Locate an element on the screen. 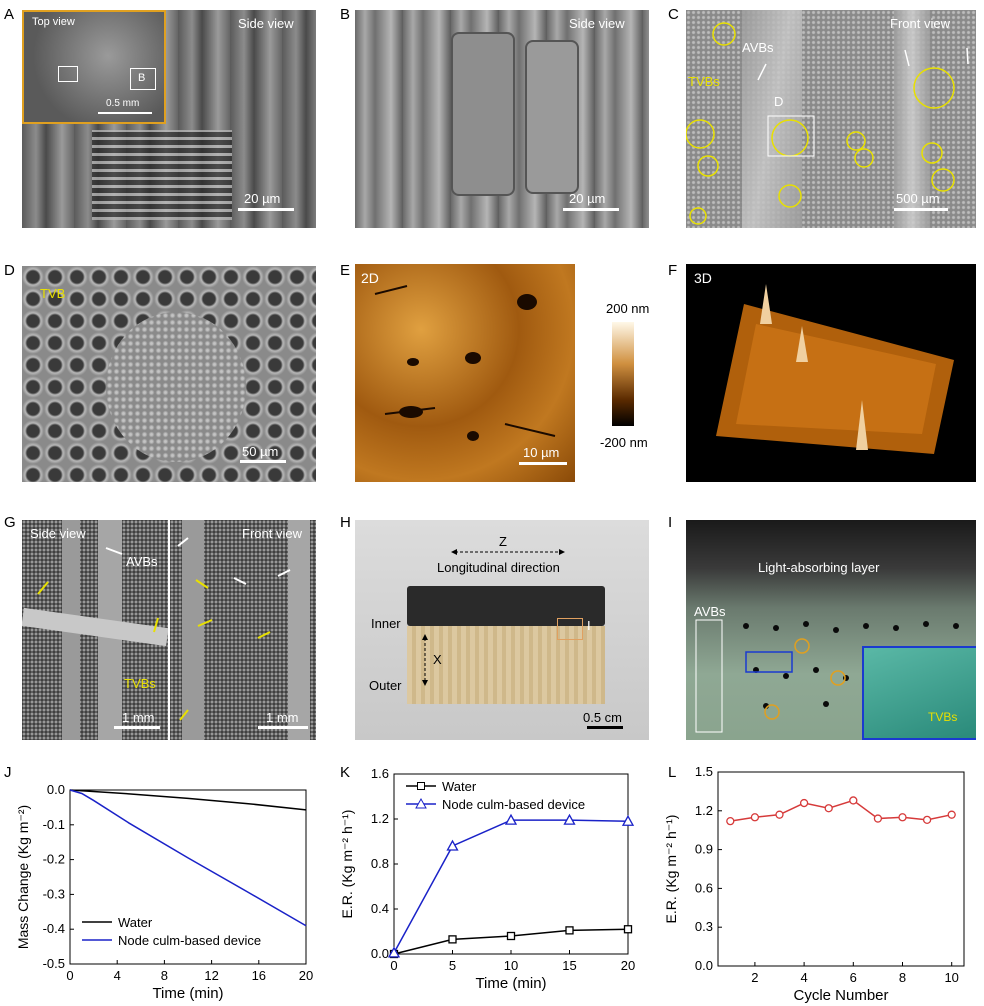  x-tick-label: 10 is located at coordinates (511, 965).